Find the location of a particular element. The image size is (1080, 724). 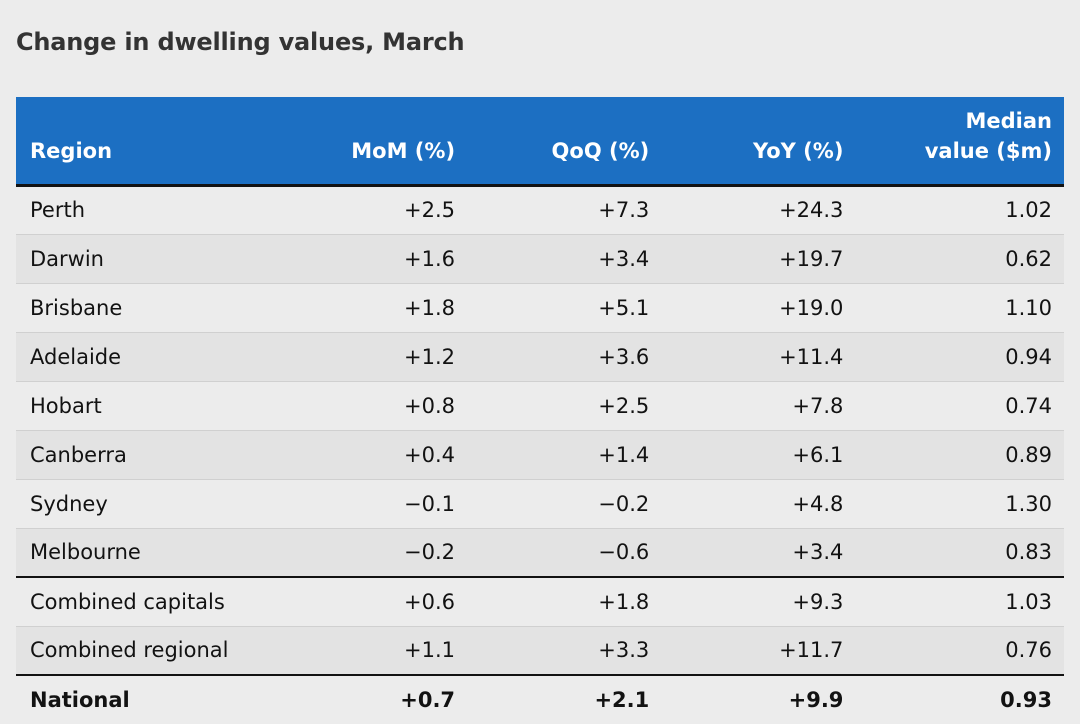

cell-region: Hobart is located at coordinates (144, 406).